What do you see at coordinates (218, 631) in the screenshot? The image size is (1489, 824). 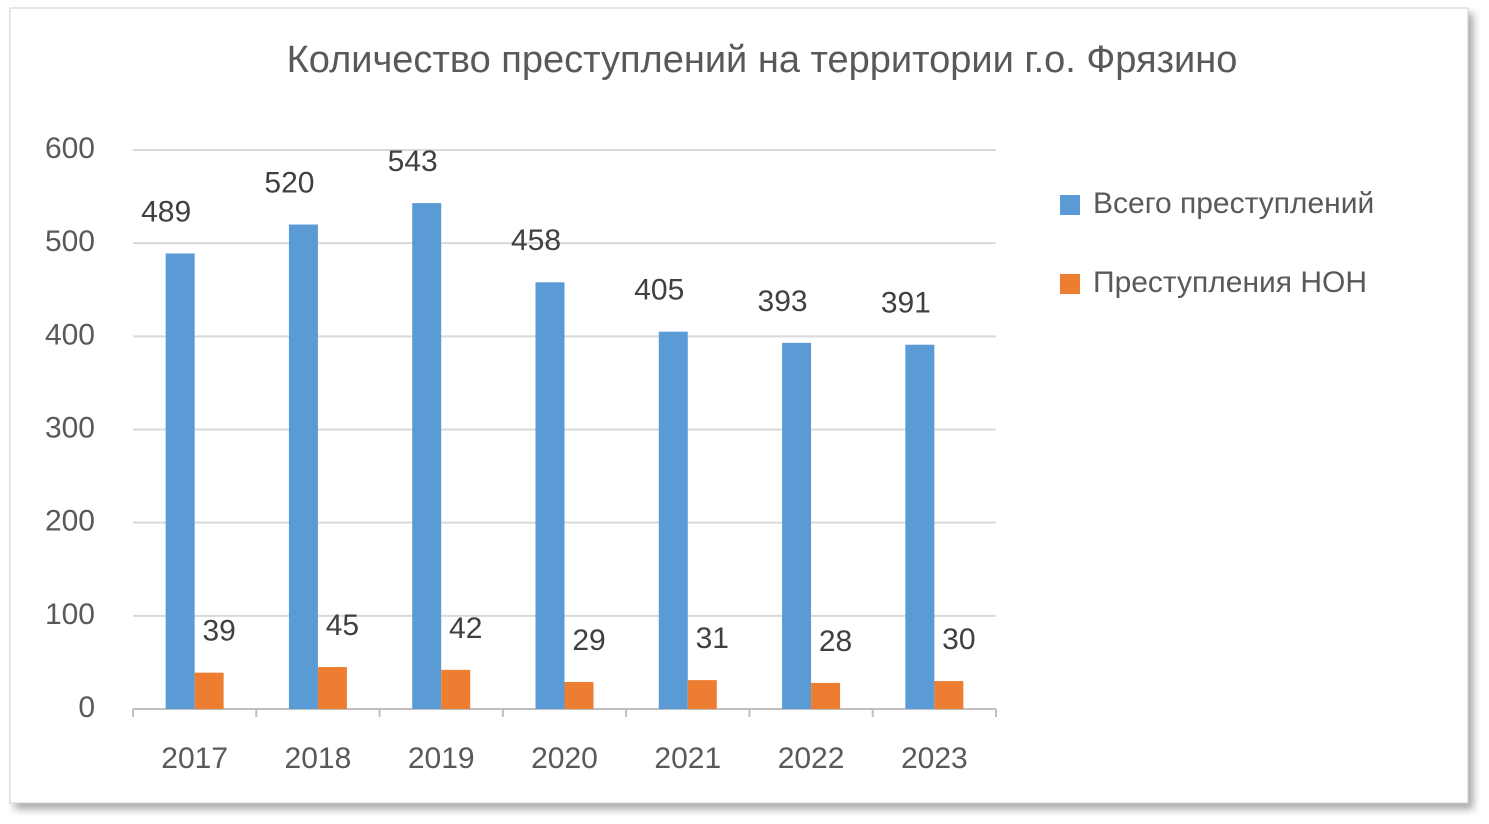 I see `value-label: 39` at bounding box center [218, 631].